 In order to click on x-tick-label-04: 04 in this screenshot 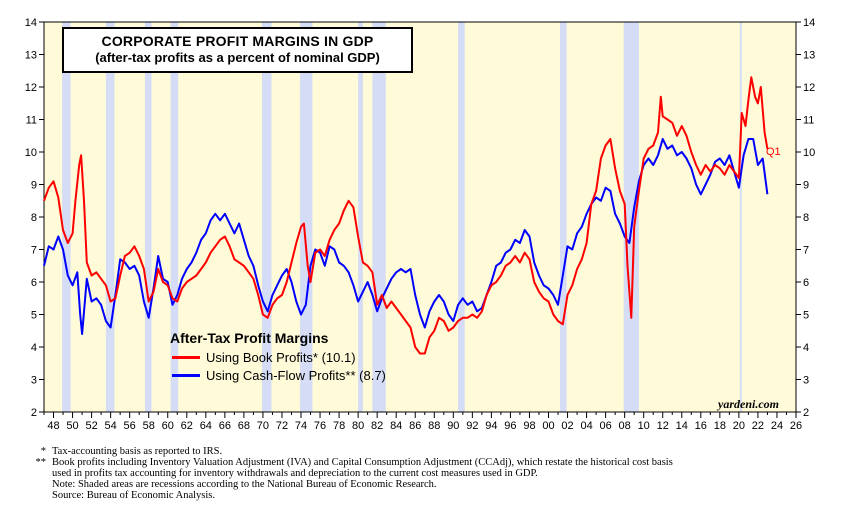, I will do `click(586, 426)`.